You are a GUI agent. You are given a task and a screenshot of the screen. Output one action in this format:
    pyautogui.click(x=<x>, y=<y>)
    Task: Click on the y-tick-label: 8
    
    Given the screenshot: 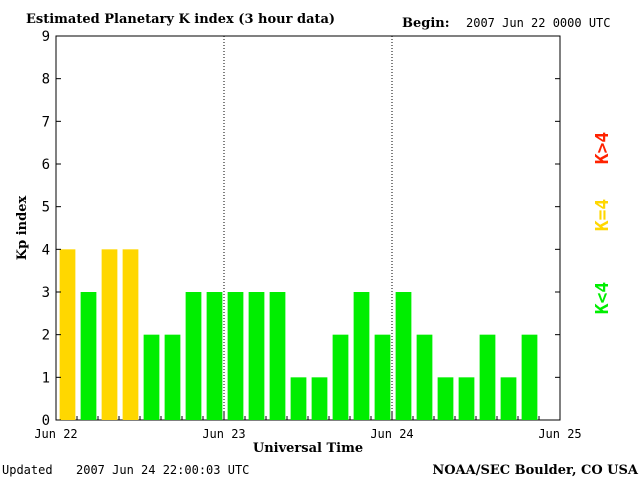 What is the action you would take?
    pyautogui.click(x=46, y=80)
    